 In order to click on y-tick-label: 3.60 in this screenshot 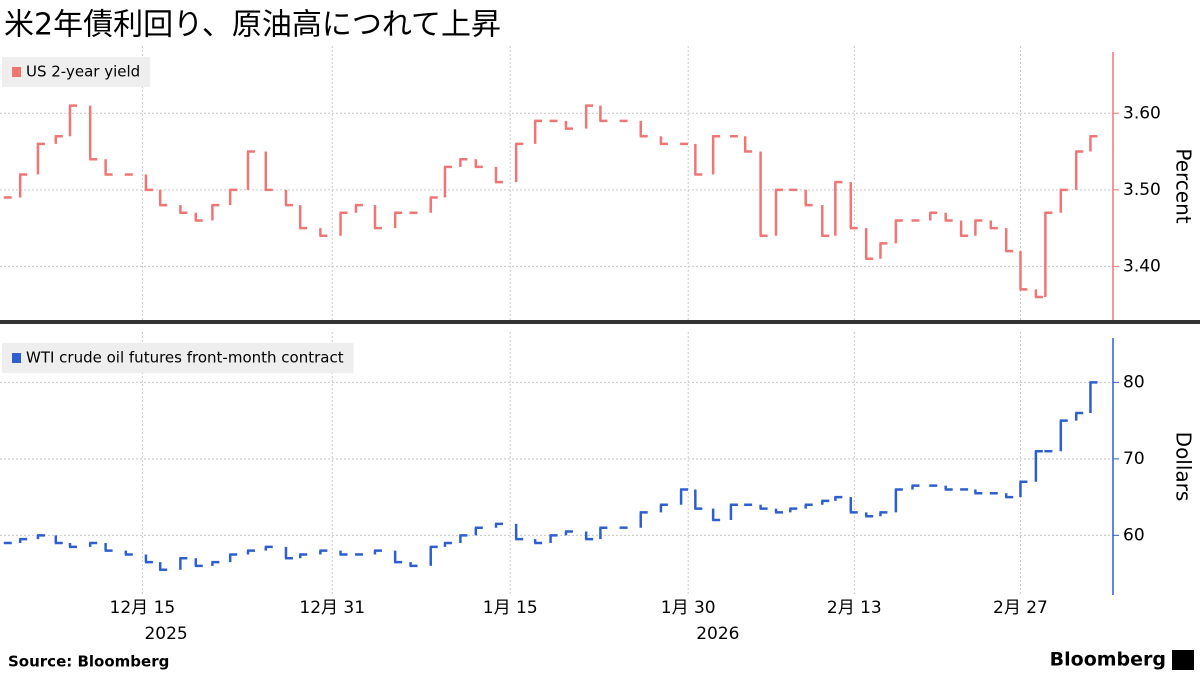, I will do `click(1142, 113)`.